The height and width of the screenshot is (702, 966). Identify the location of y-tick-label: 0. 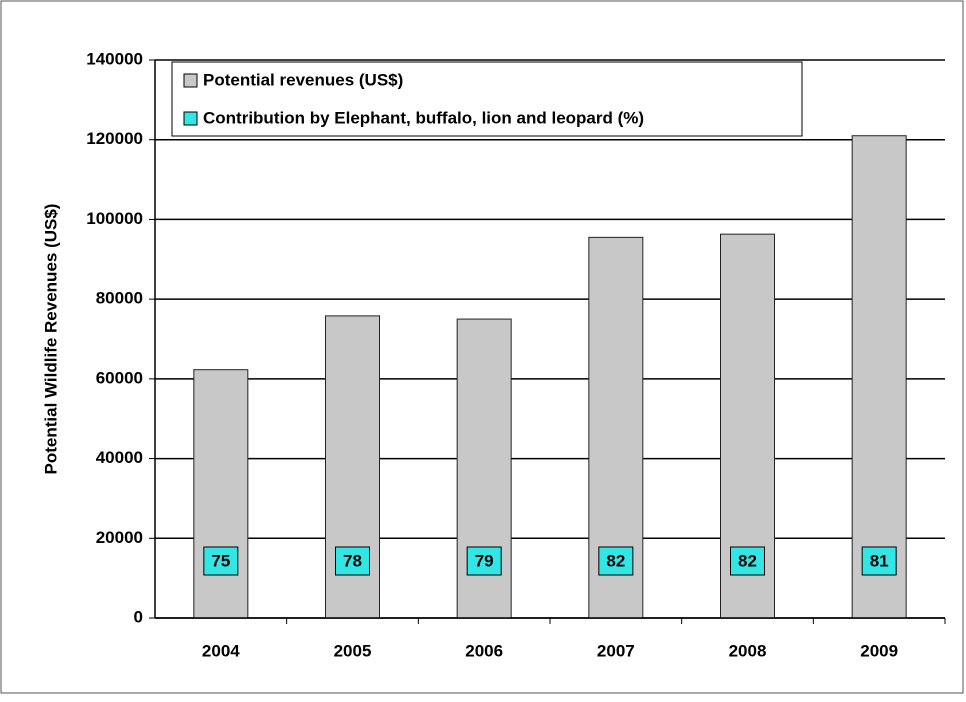
(138, 616).